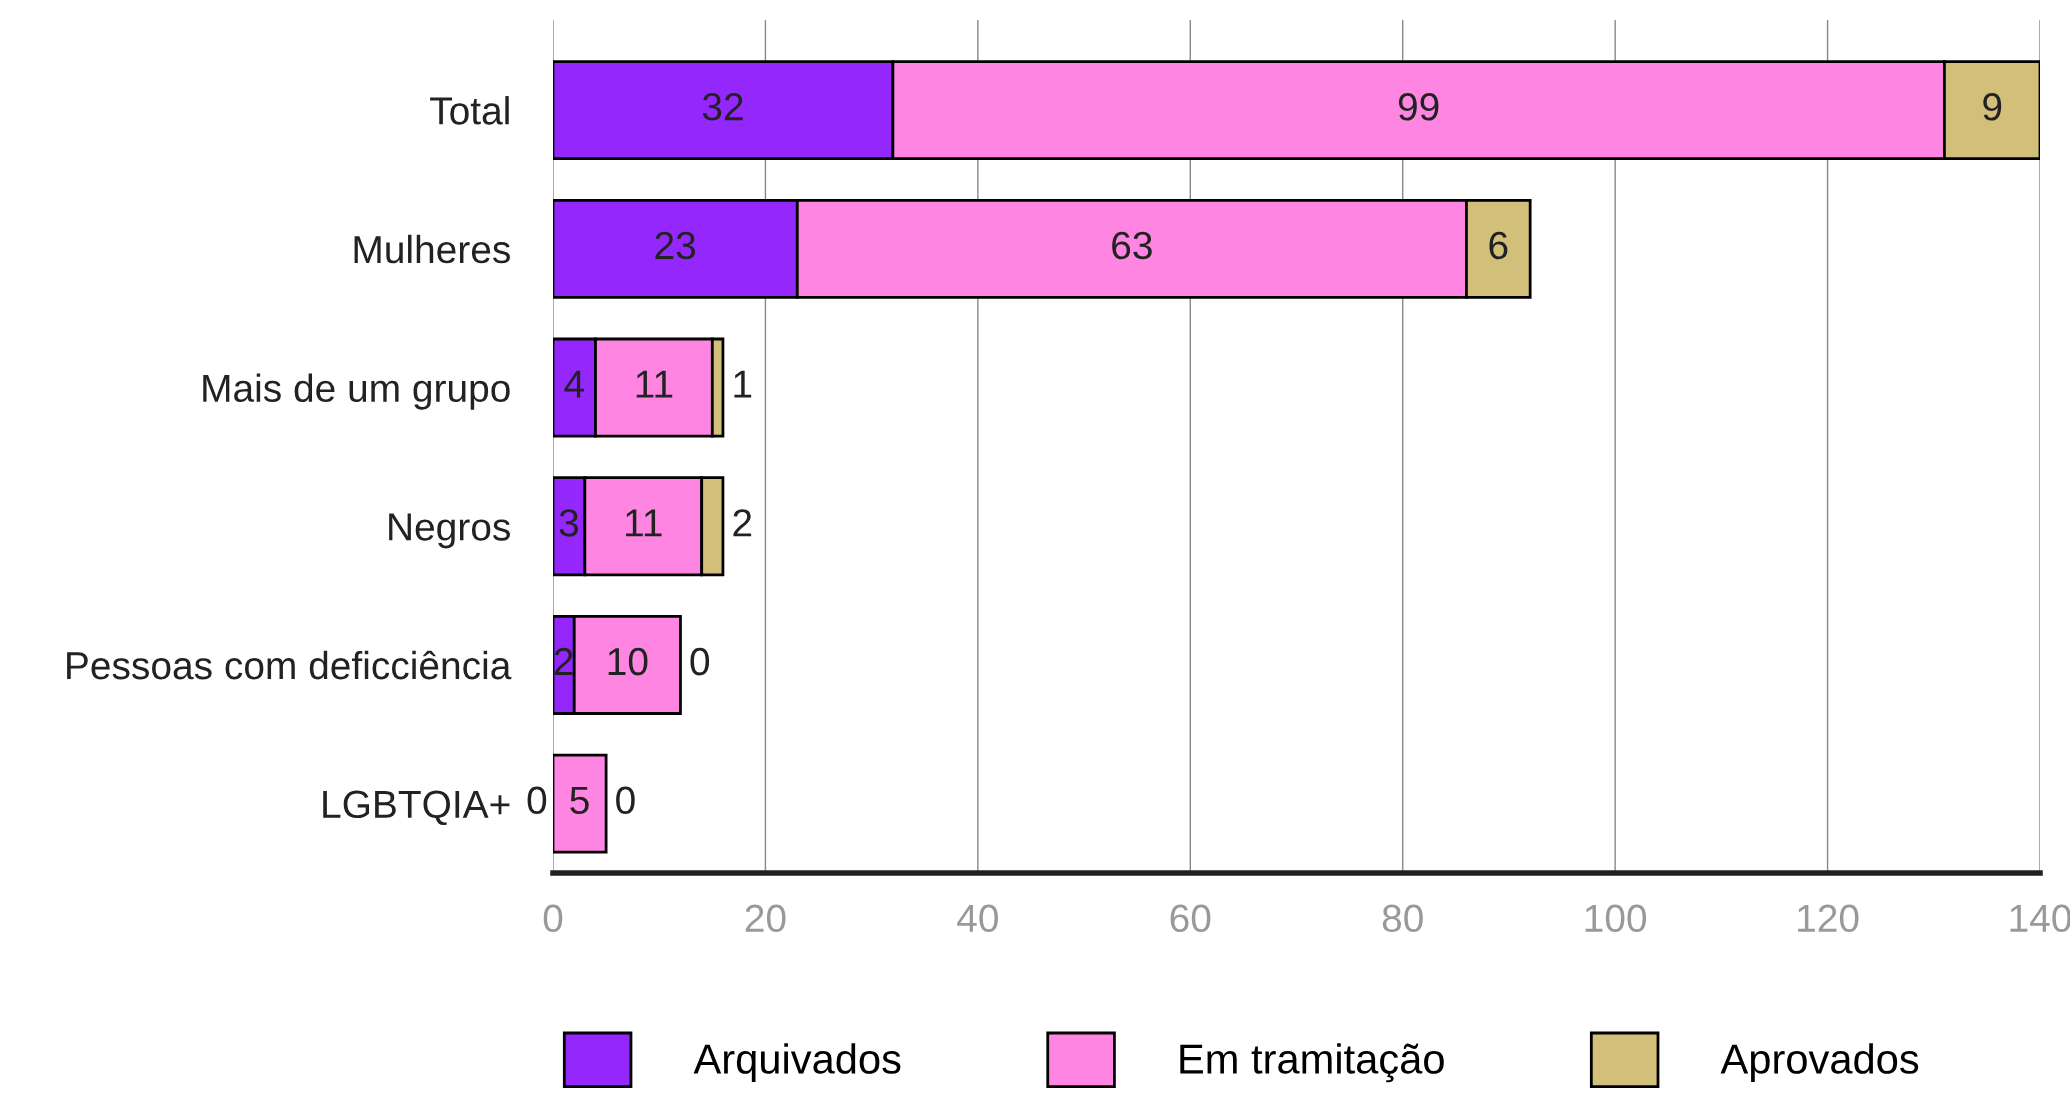 The width and height of the screenshot is (2070, 1102). I want to click on data-label: 10, so click(628, 661).